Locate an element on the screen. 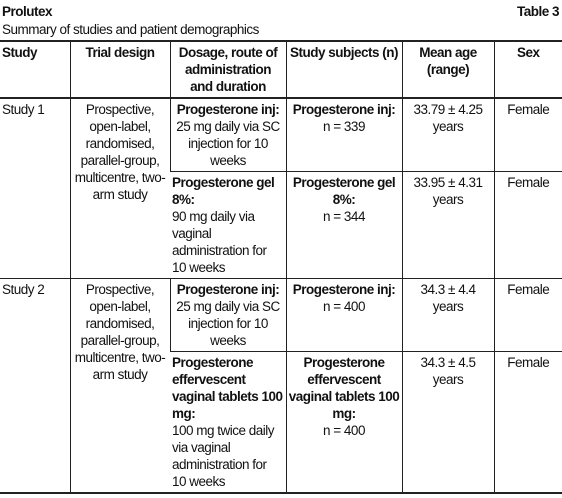 This screenshot has width=562, height=498. column-header: Study is located at coordinates (20, 52).